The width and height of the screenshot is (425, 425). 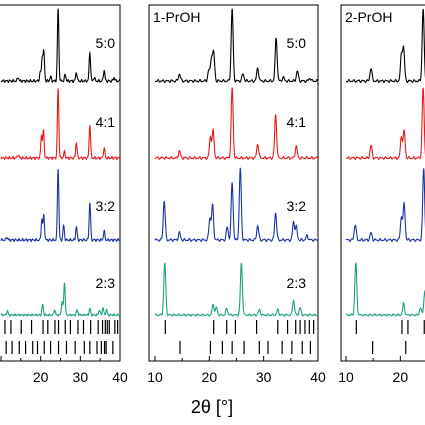 What do you see at coordinates (64, 370) in the screenshot?
I see `x-tick-group: 20 30 40` at bounding box center [64, 370].